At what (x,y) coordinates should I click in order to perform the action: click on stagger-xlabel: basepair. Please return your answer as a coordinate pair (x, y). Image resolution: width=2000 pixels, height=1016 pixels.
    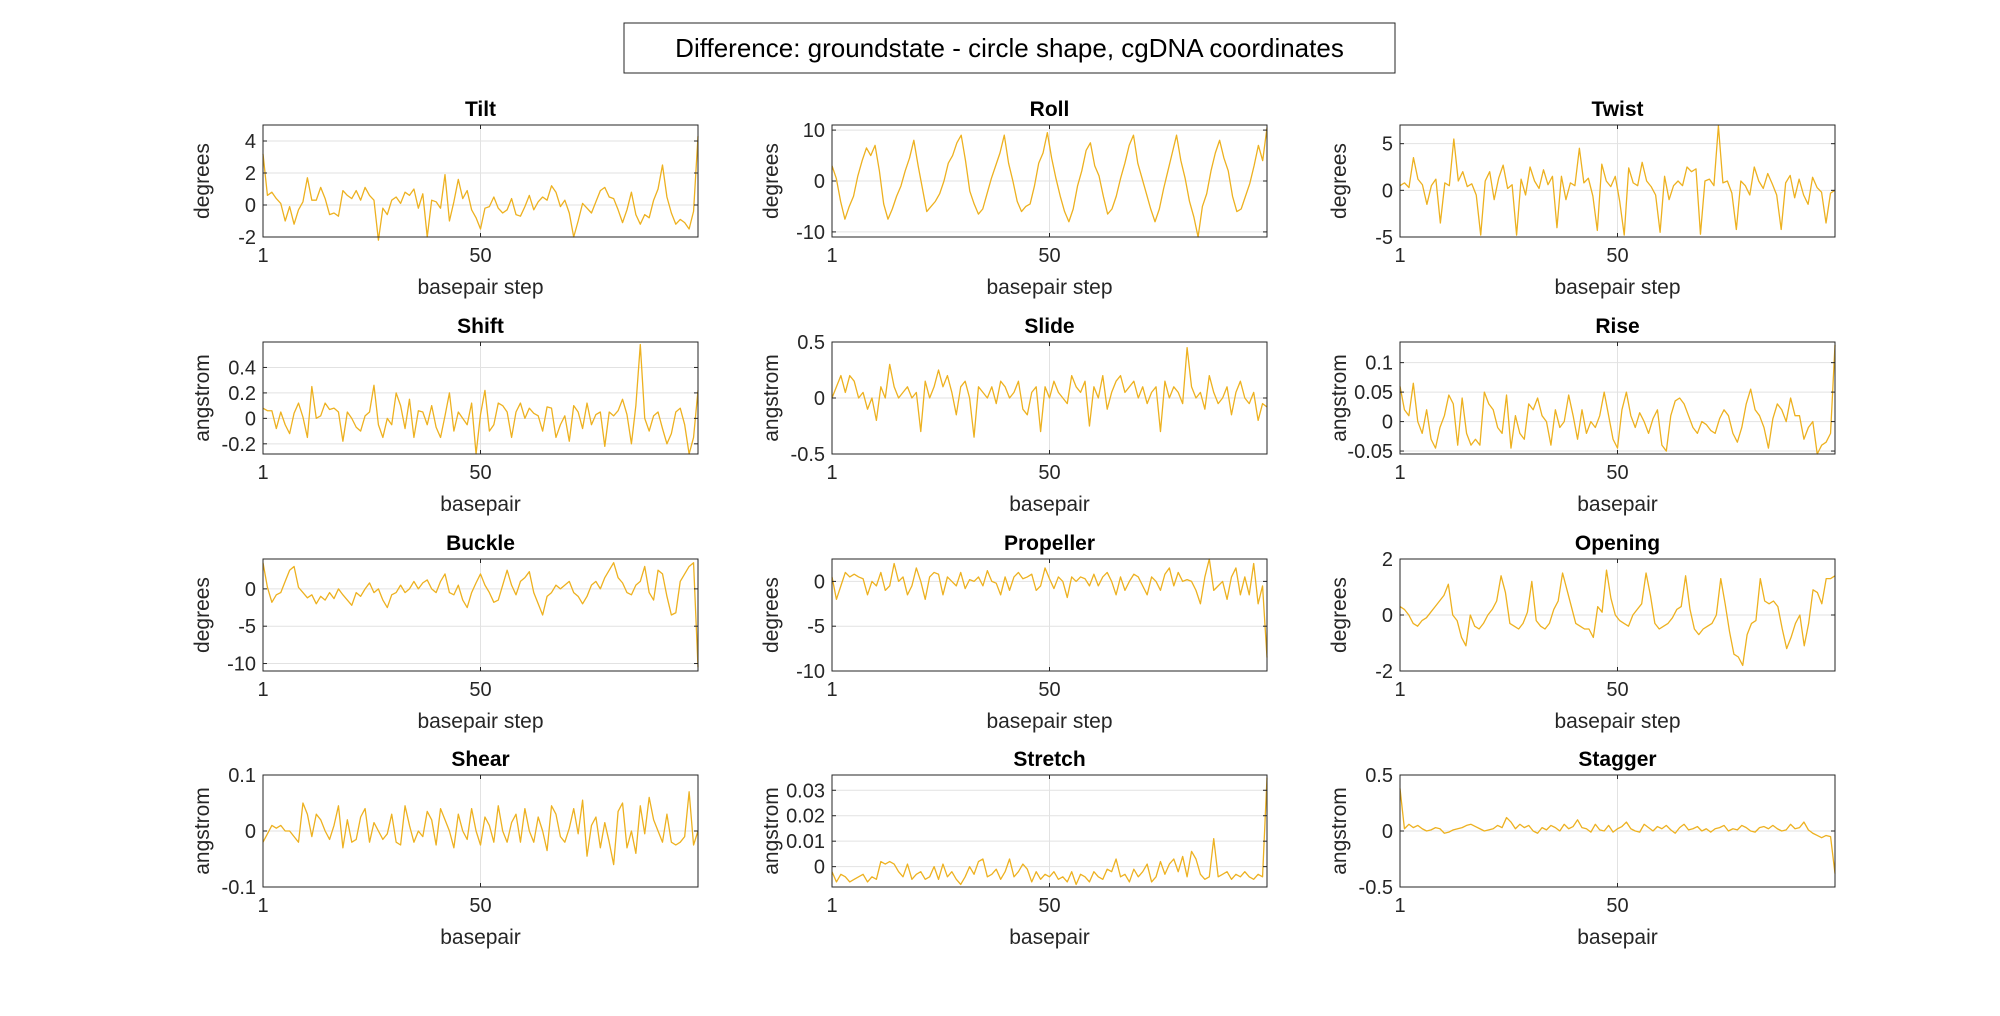
    Looking at the image, I should click on (1617, 937).